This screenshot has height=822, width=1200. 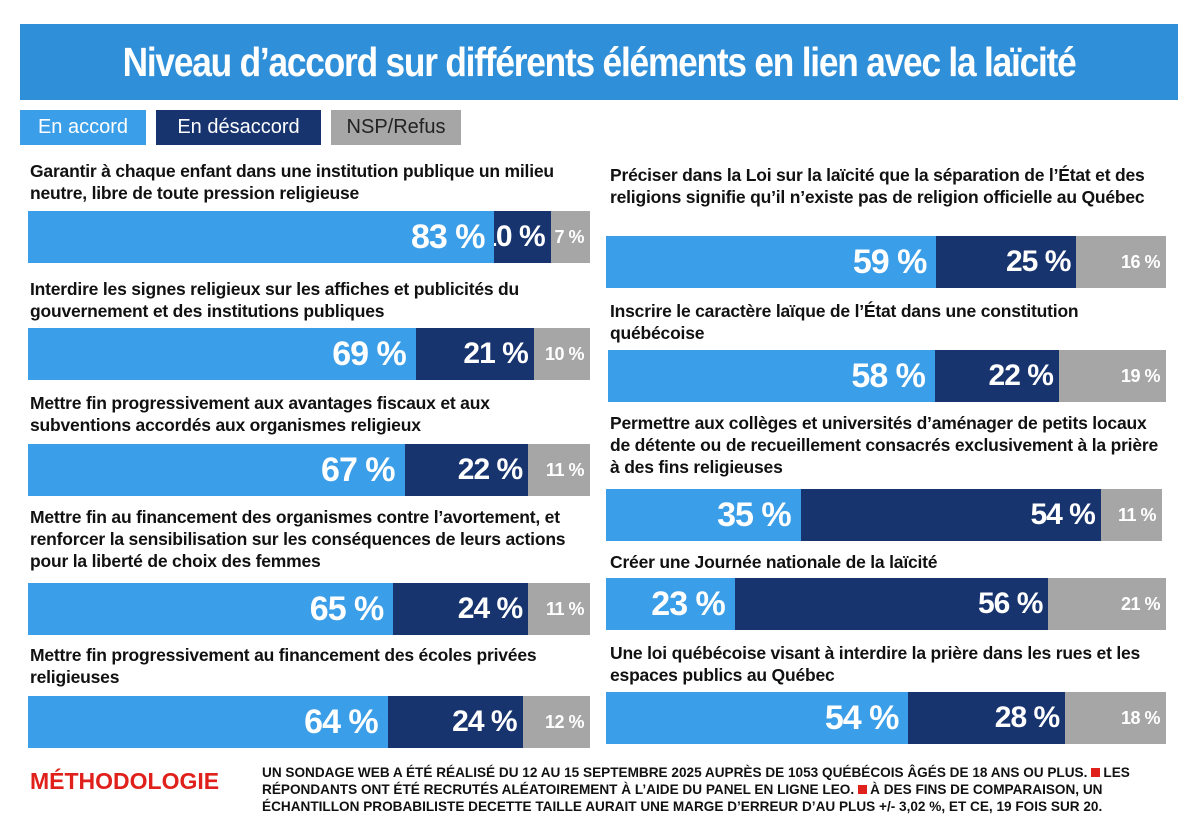 What do you see at coordinates (1140, 261) in the screenshot?
I see `data-label: 16 %` at bounding box center [1140, 261].